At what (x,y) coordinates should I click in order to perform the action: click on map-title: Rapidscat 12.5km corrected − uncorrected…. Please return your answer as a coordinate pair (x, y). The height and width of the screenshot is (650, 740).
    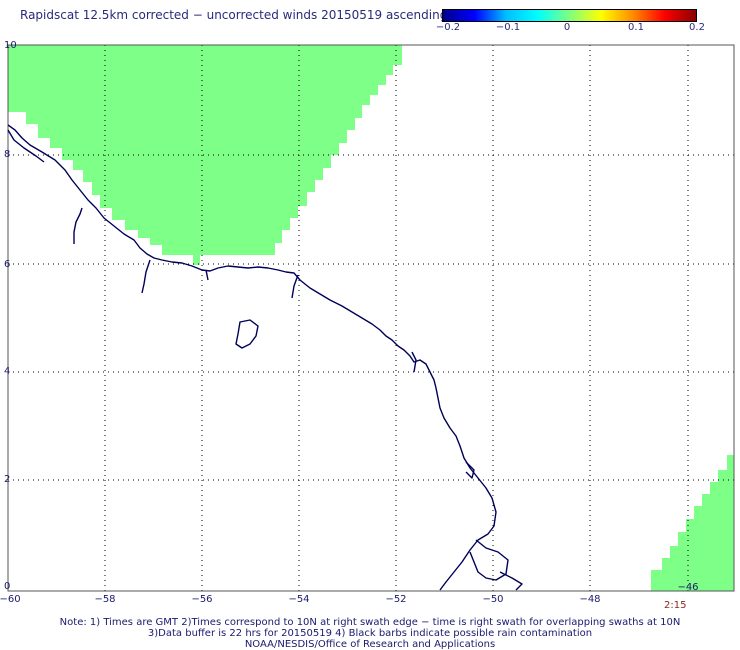
    Looking at the image, I should click on (234, 15).